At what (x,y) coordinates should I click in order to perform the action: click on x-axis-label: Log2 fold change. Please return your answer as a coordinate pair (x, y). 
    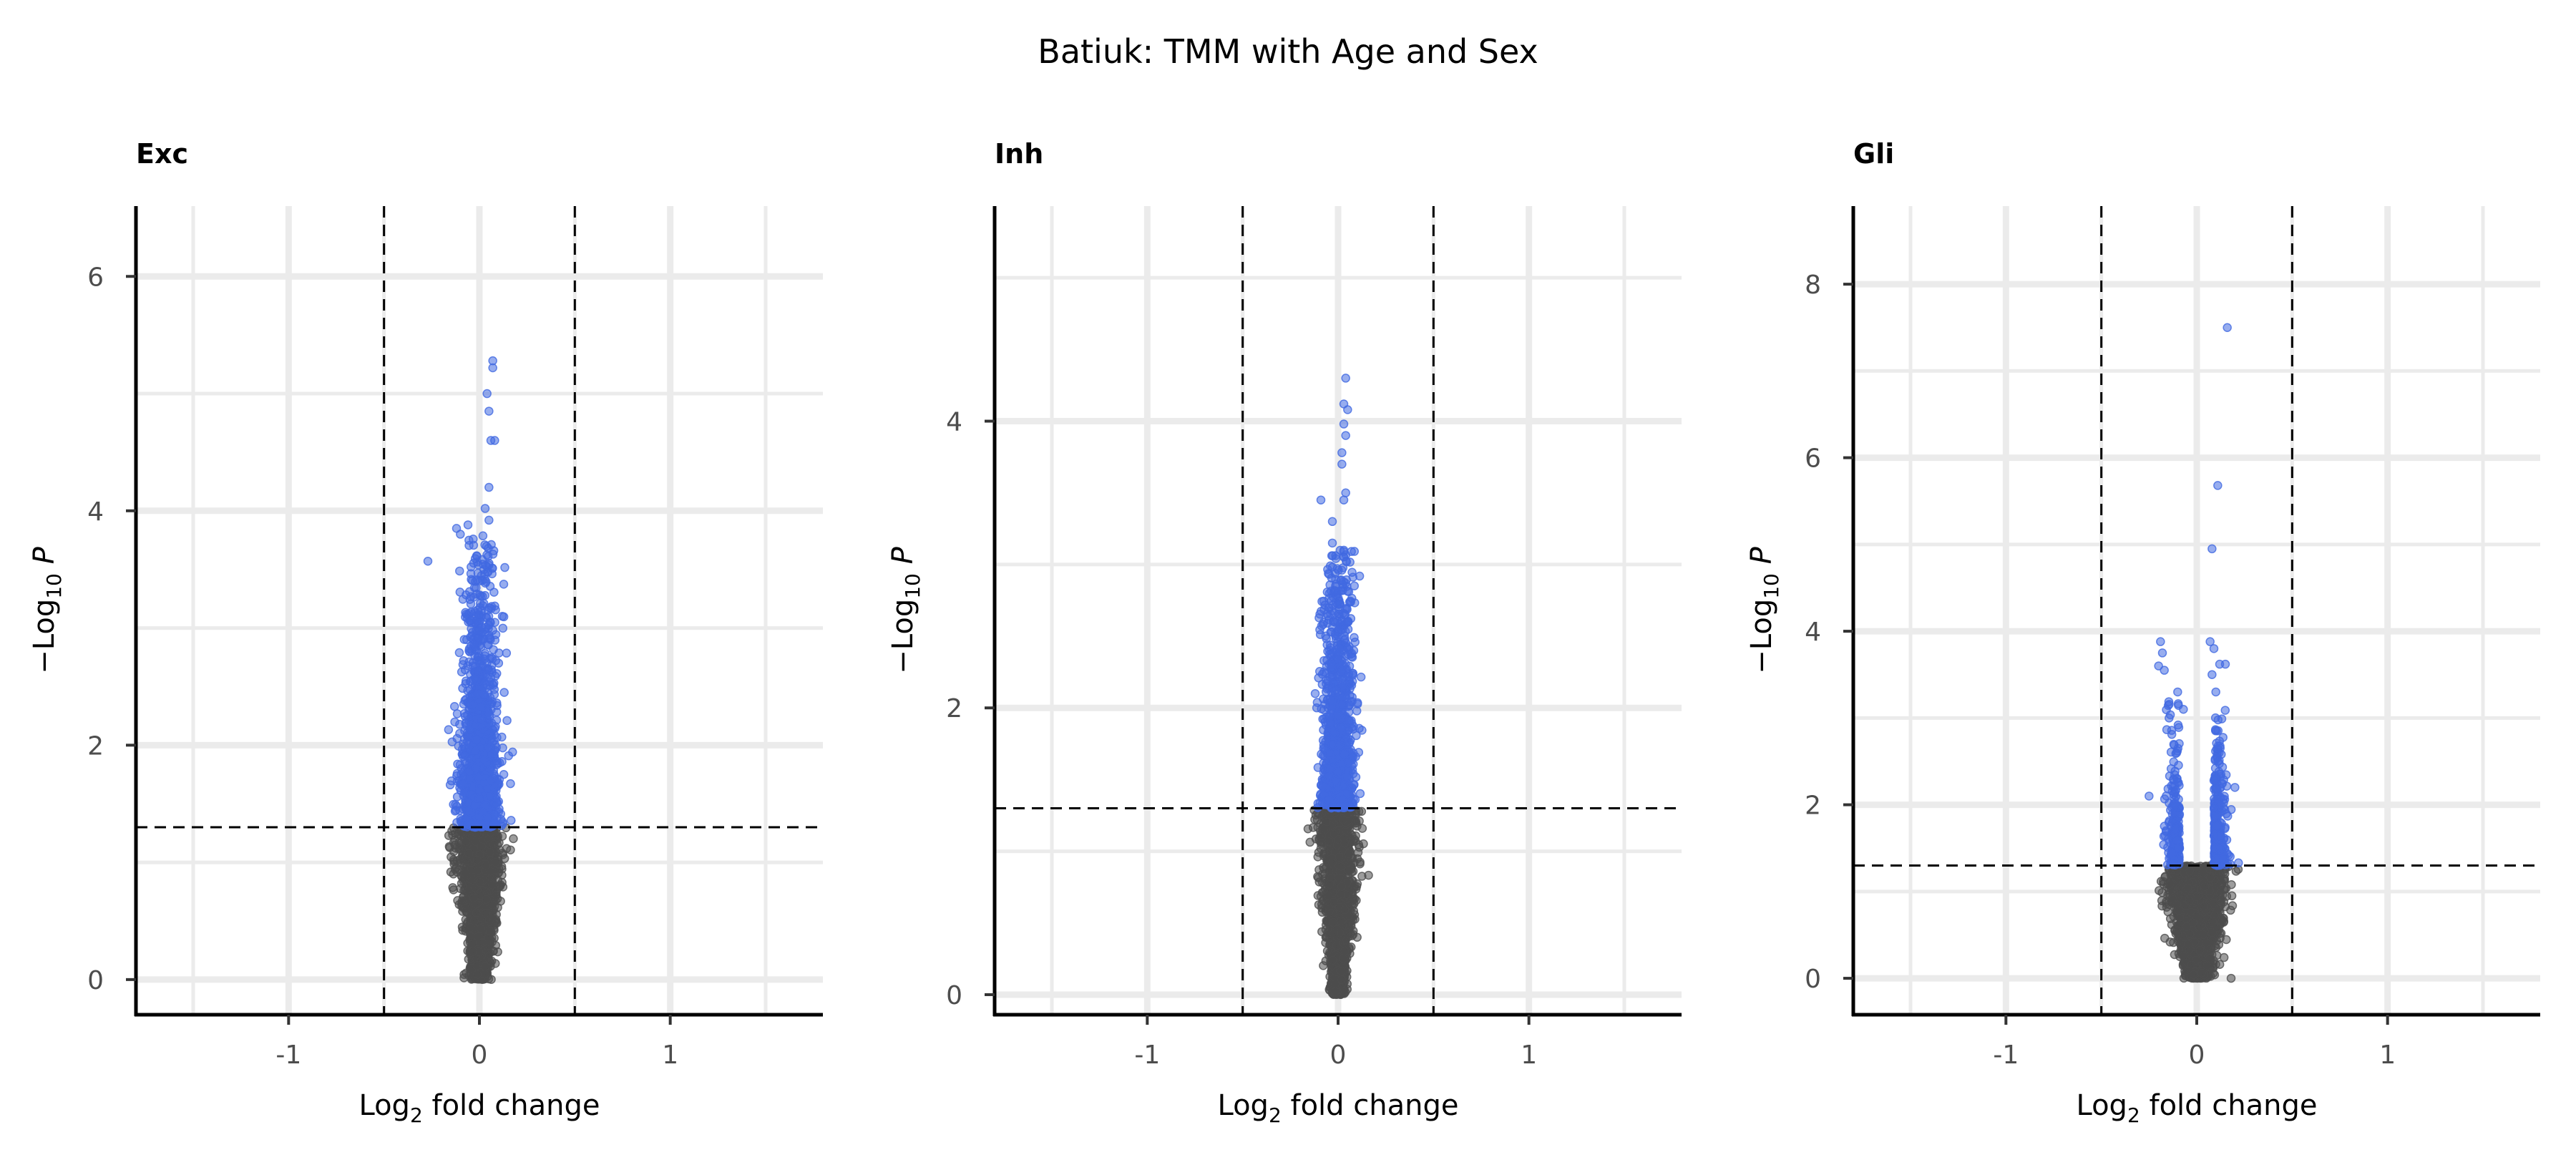
    Looking at the image, I should click on (479, 1108).